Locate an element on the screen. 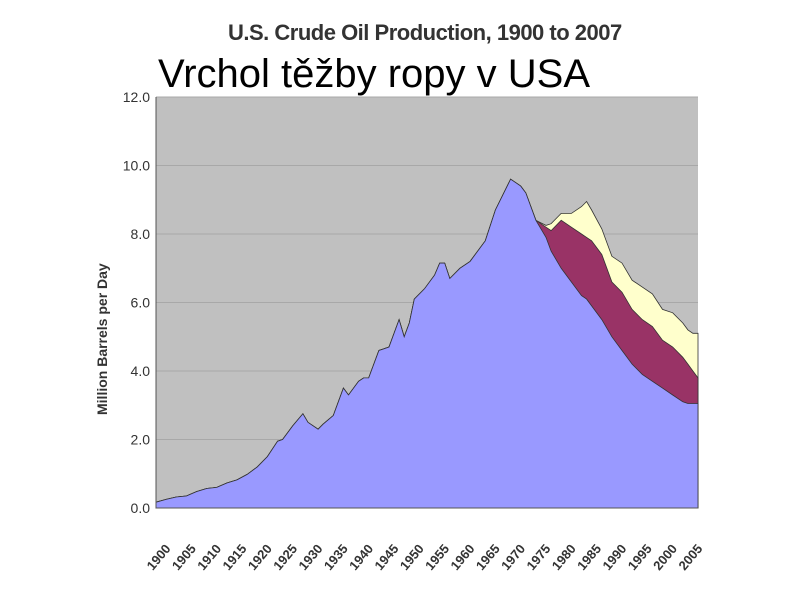 Image resolution: width=794 pixels, height=595 pixels. y-axis-label: Million Barrels per Day is located at coordinates (102, 339).